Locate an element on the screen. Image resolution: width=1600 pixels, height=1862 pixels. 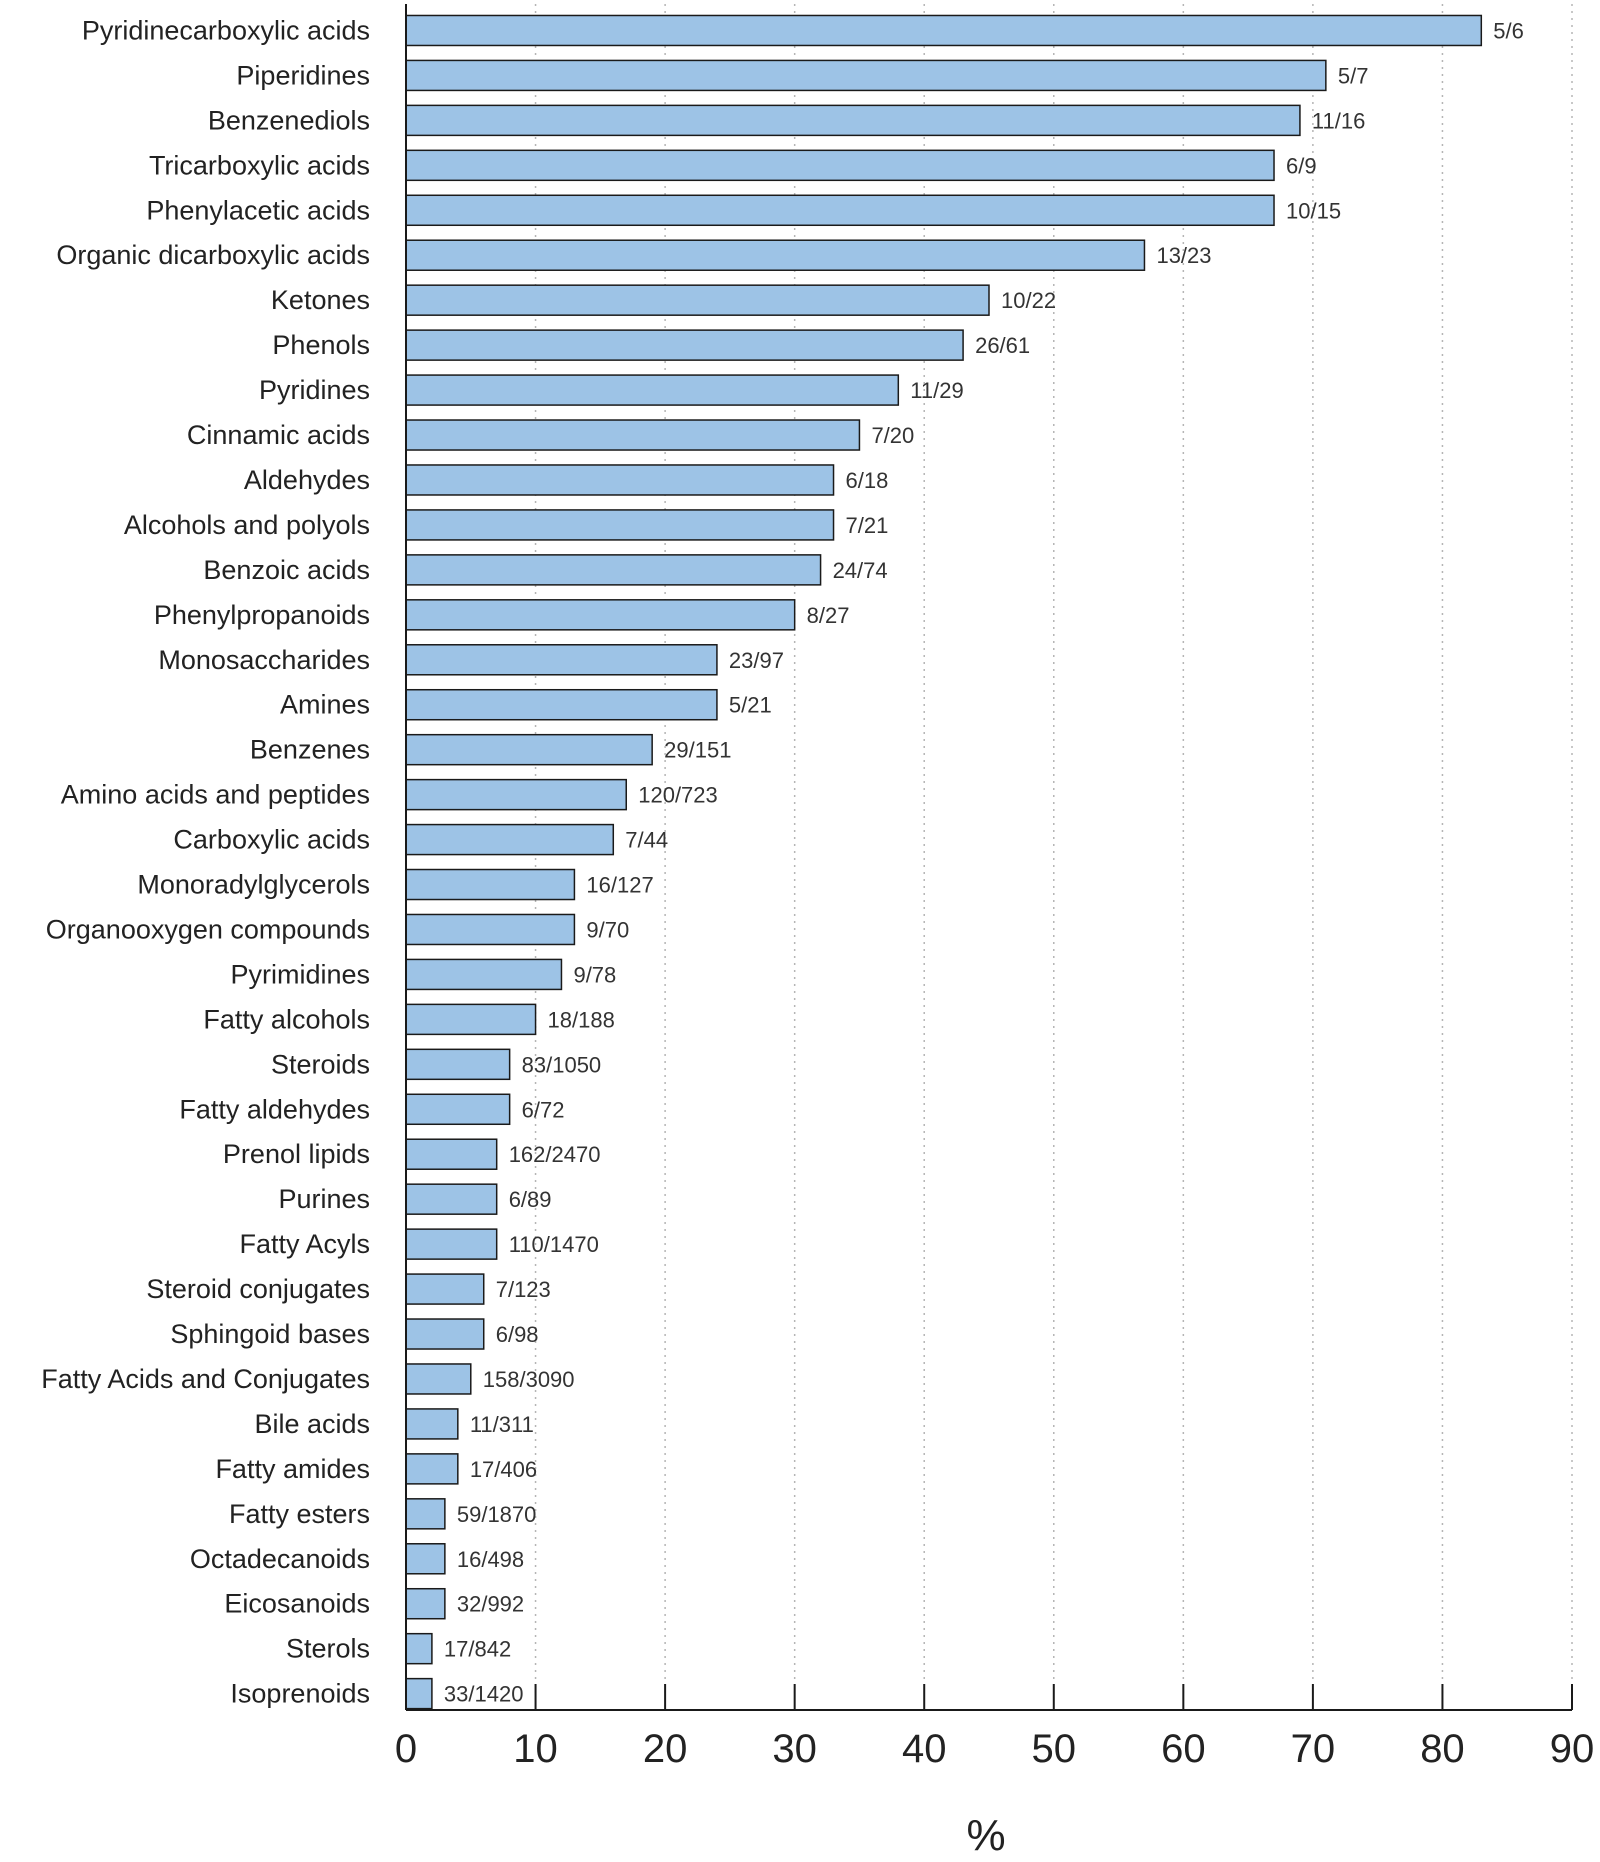
category-label-2: Piperidines is located at coordinates (303, 75).